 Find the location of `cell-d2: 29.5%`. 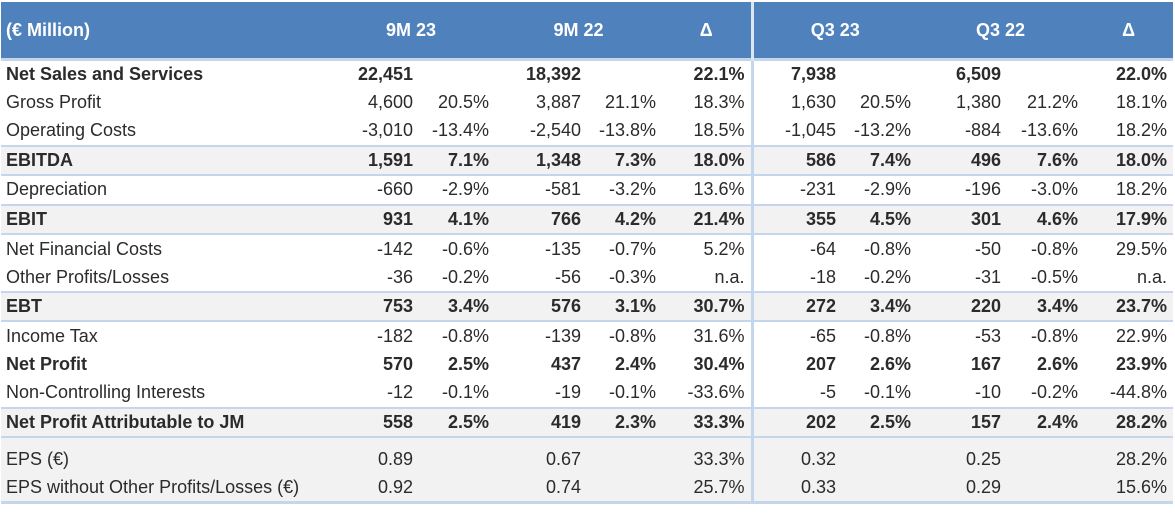

cell-d2: 29.5% is located at coordinates (1141, 248).